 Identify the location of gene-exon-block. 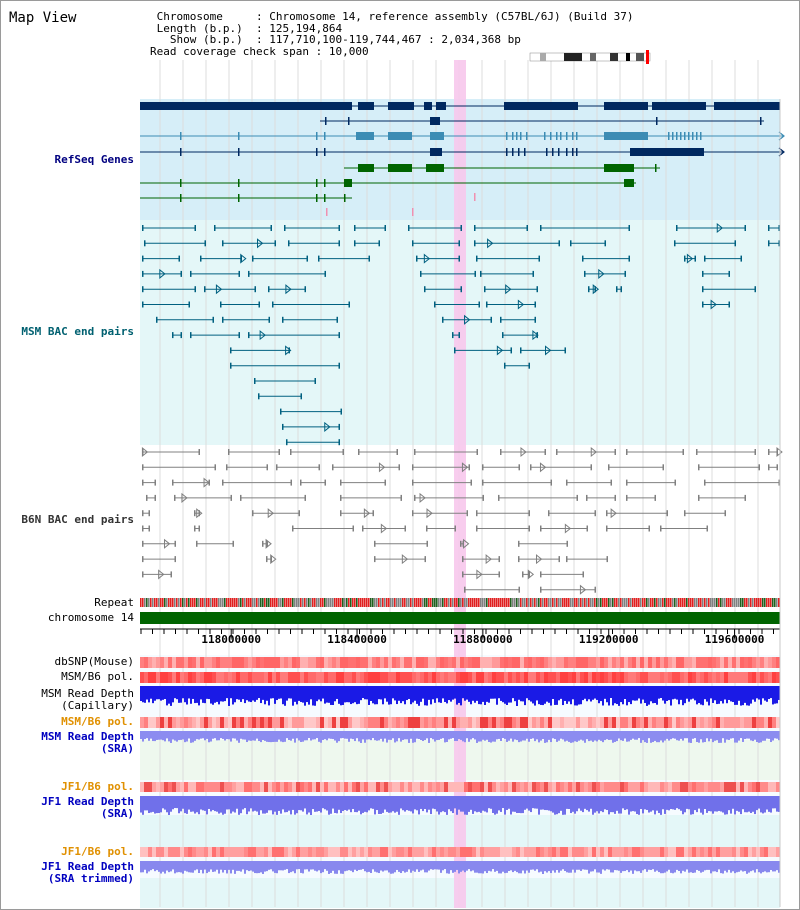
(365, 136).